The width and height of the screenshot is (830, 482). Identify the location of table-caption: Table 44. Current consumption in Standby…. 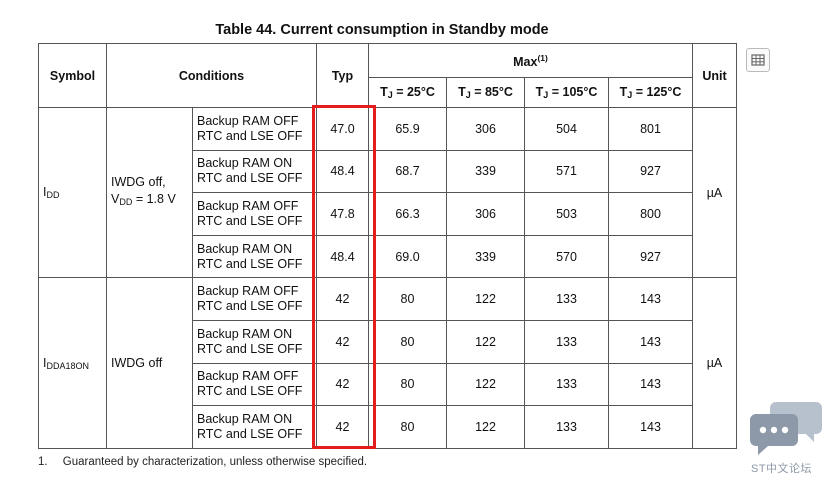
(382, 30).